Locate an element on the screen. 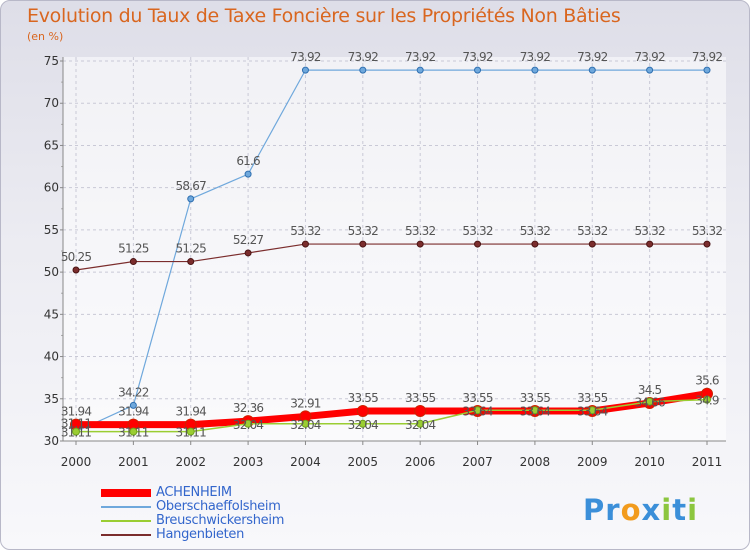 The height and width of the screenshot is (550, 750). x-tick-label: 2004 is located at coordinates (305, 462).